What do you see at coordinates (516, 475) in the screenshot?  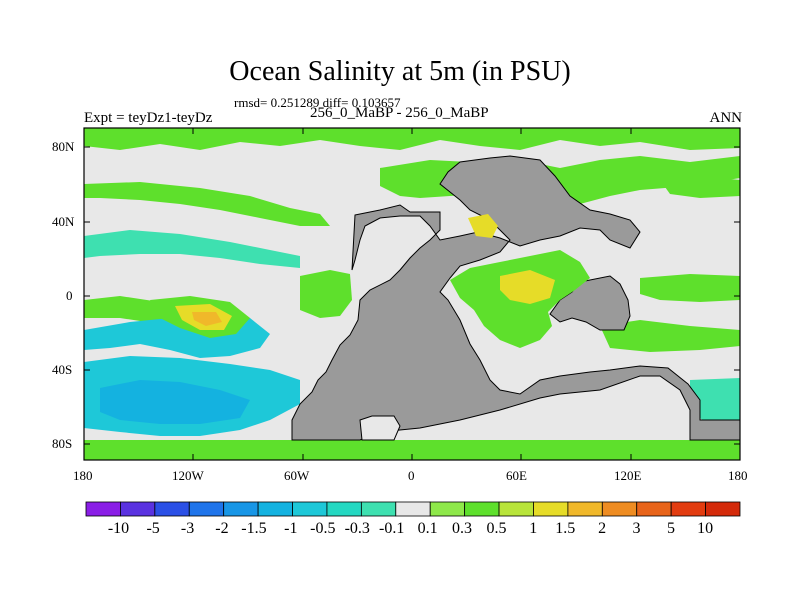 I see `lon-label-60e: 60E` at bounding box center [516, 475].